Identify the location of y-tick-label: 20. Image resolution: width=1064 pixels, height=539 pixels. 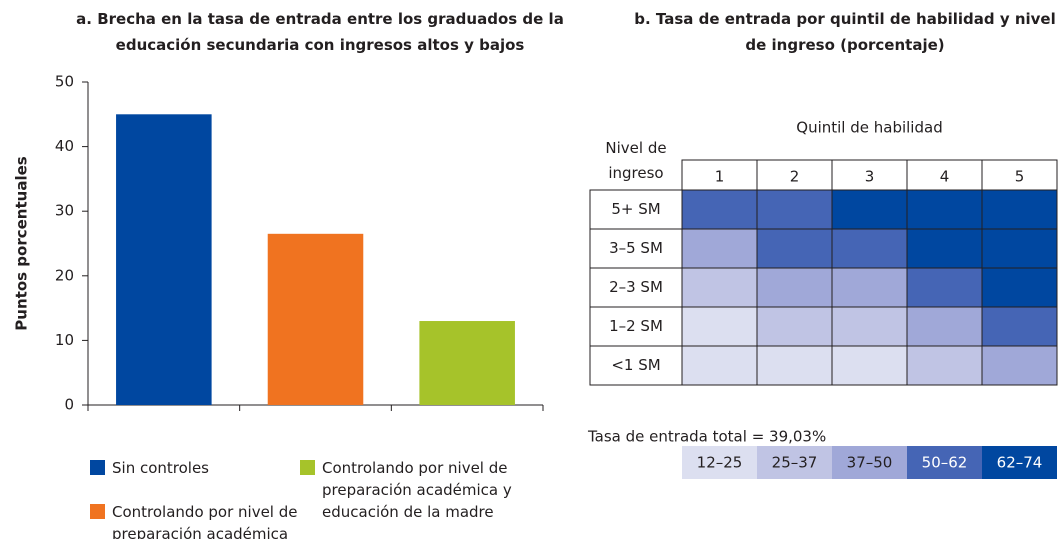
(64, 275).